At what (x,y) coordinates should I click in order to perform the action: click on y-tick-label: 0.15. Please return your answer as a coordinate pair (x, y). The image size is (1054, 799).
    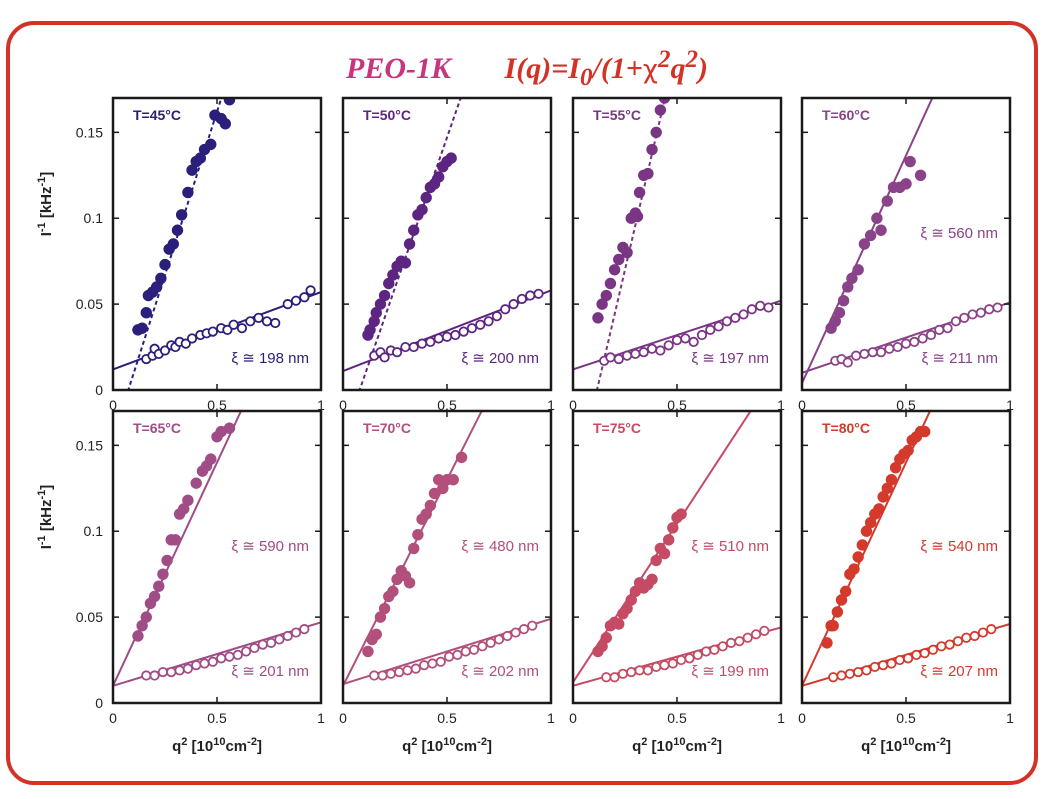
    Looking at the image, I should click on (89, 132).